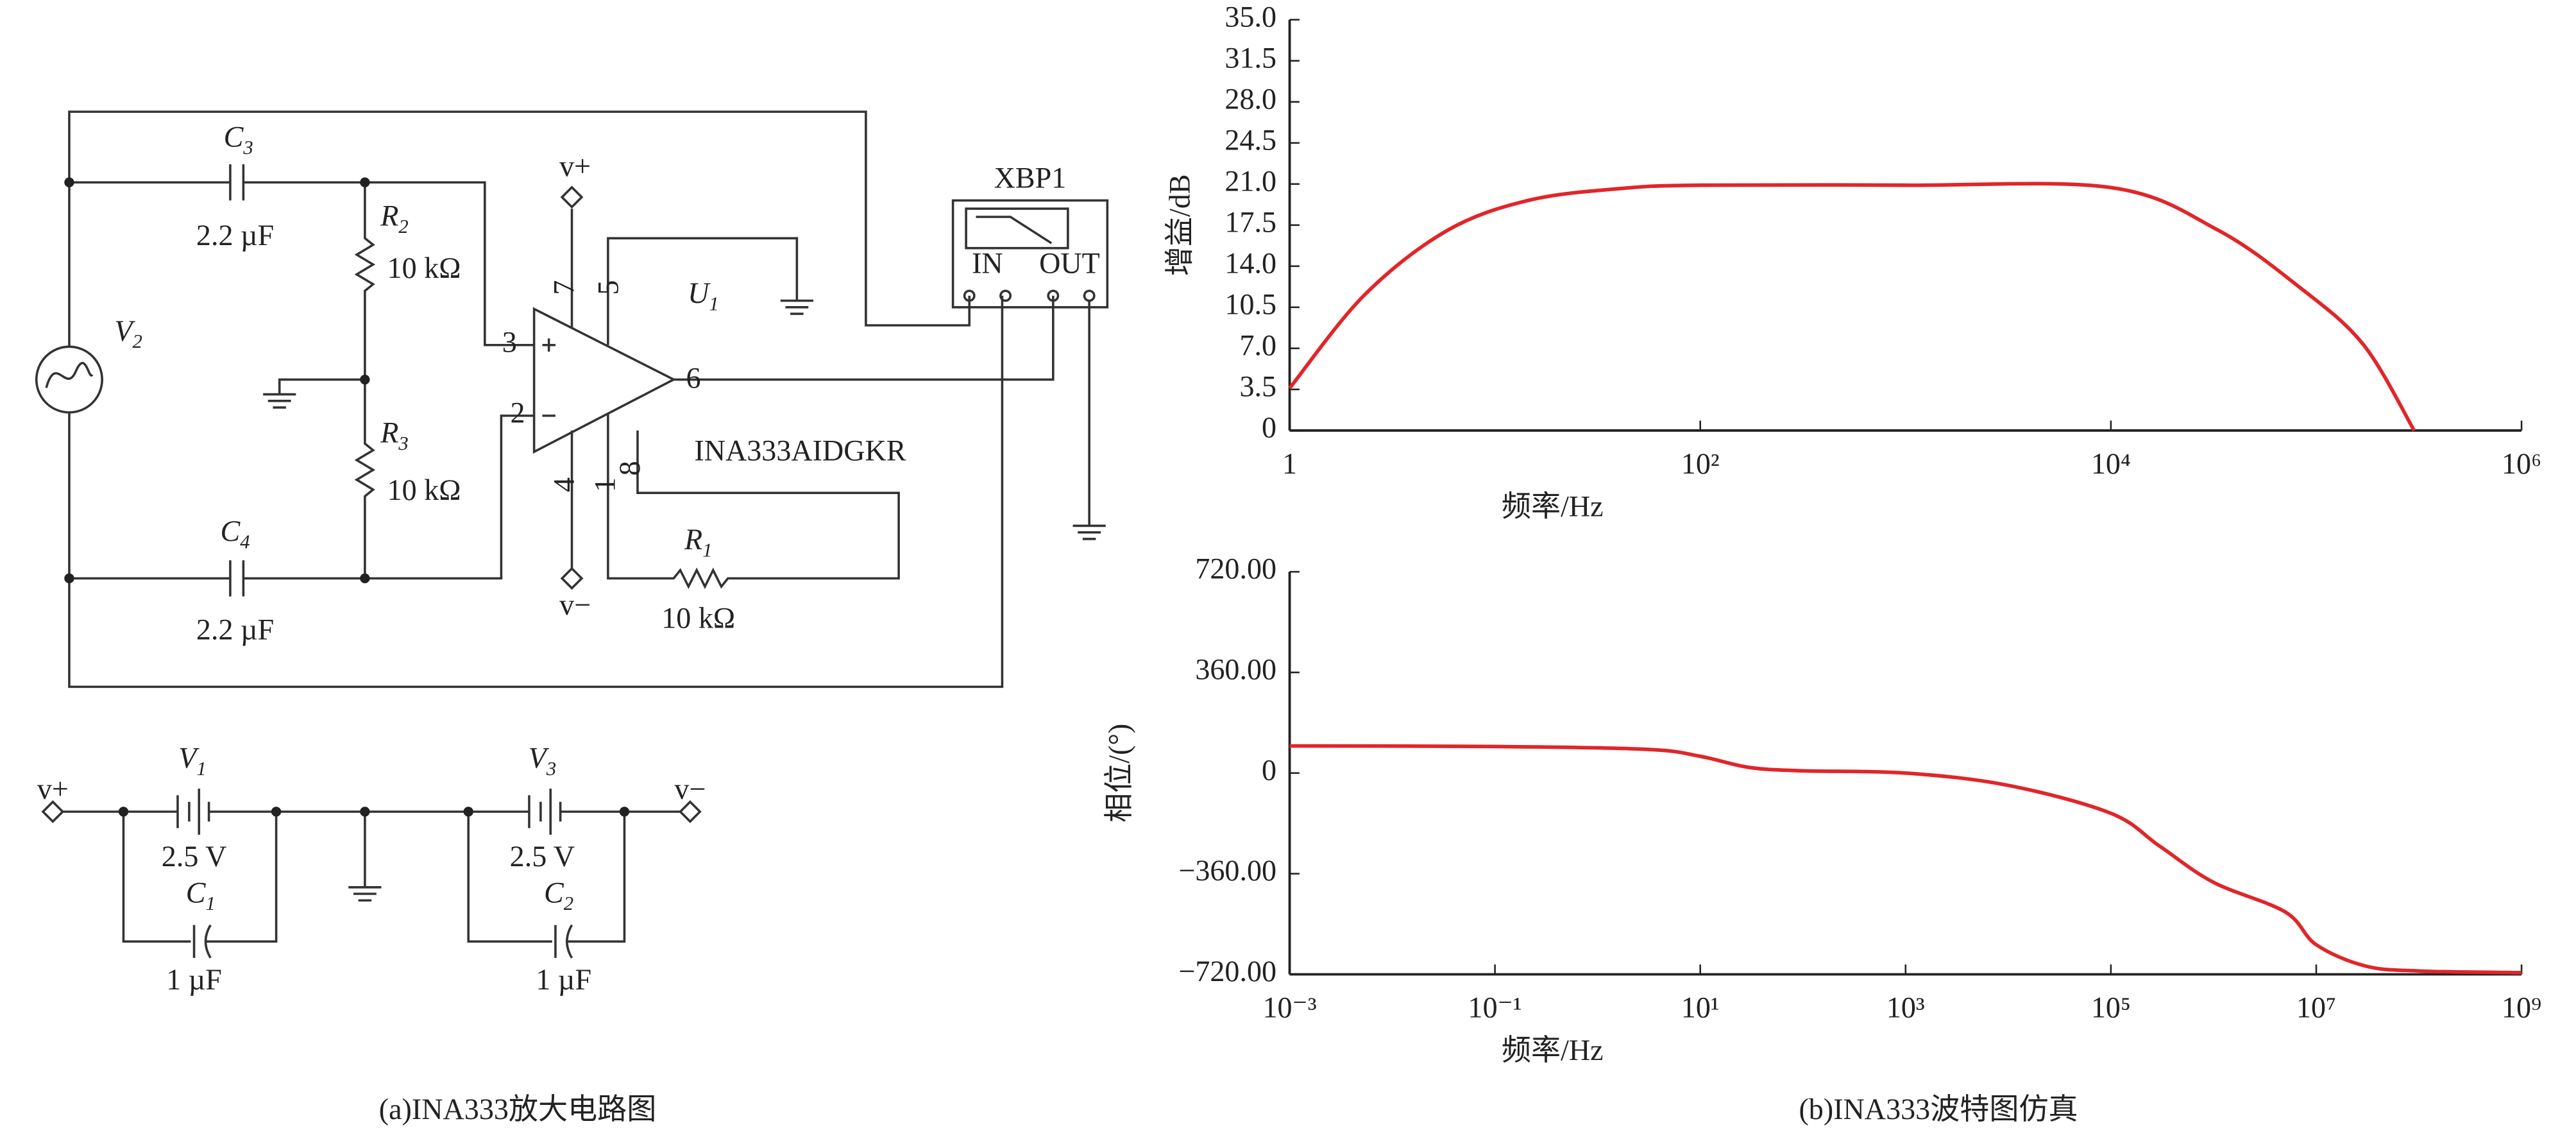 This screenshot has height=1137, width=2576. What do you see at coordinates (1257, 386) in the screenshot?
I see `y-tick-label: 3.5` at bounding box center [1257, 386].